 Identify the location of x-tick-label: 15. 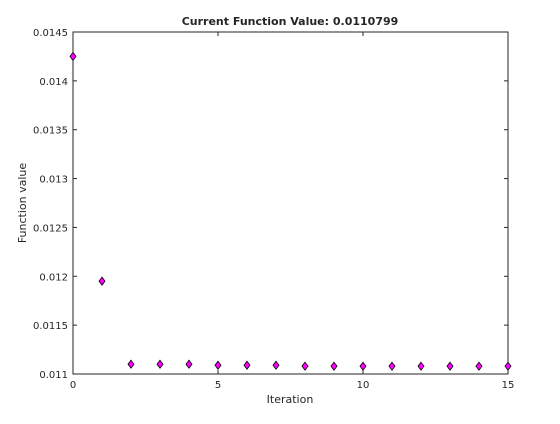
(508, 385).